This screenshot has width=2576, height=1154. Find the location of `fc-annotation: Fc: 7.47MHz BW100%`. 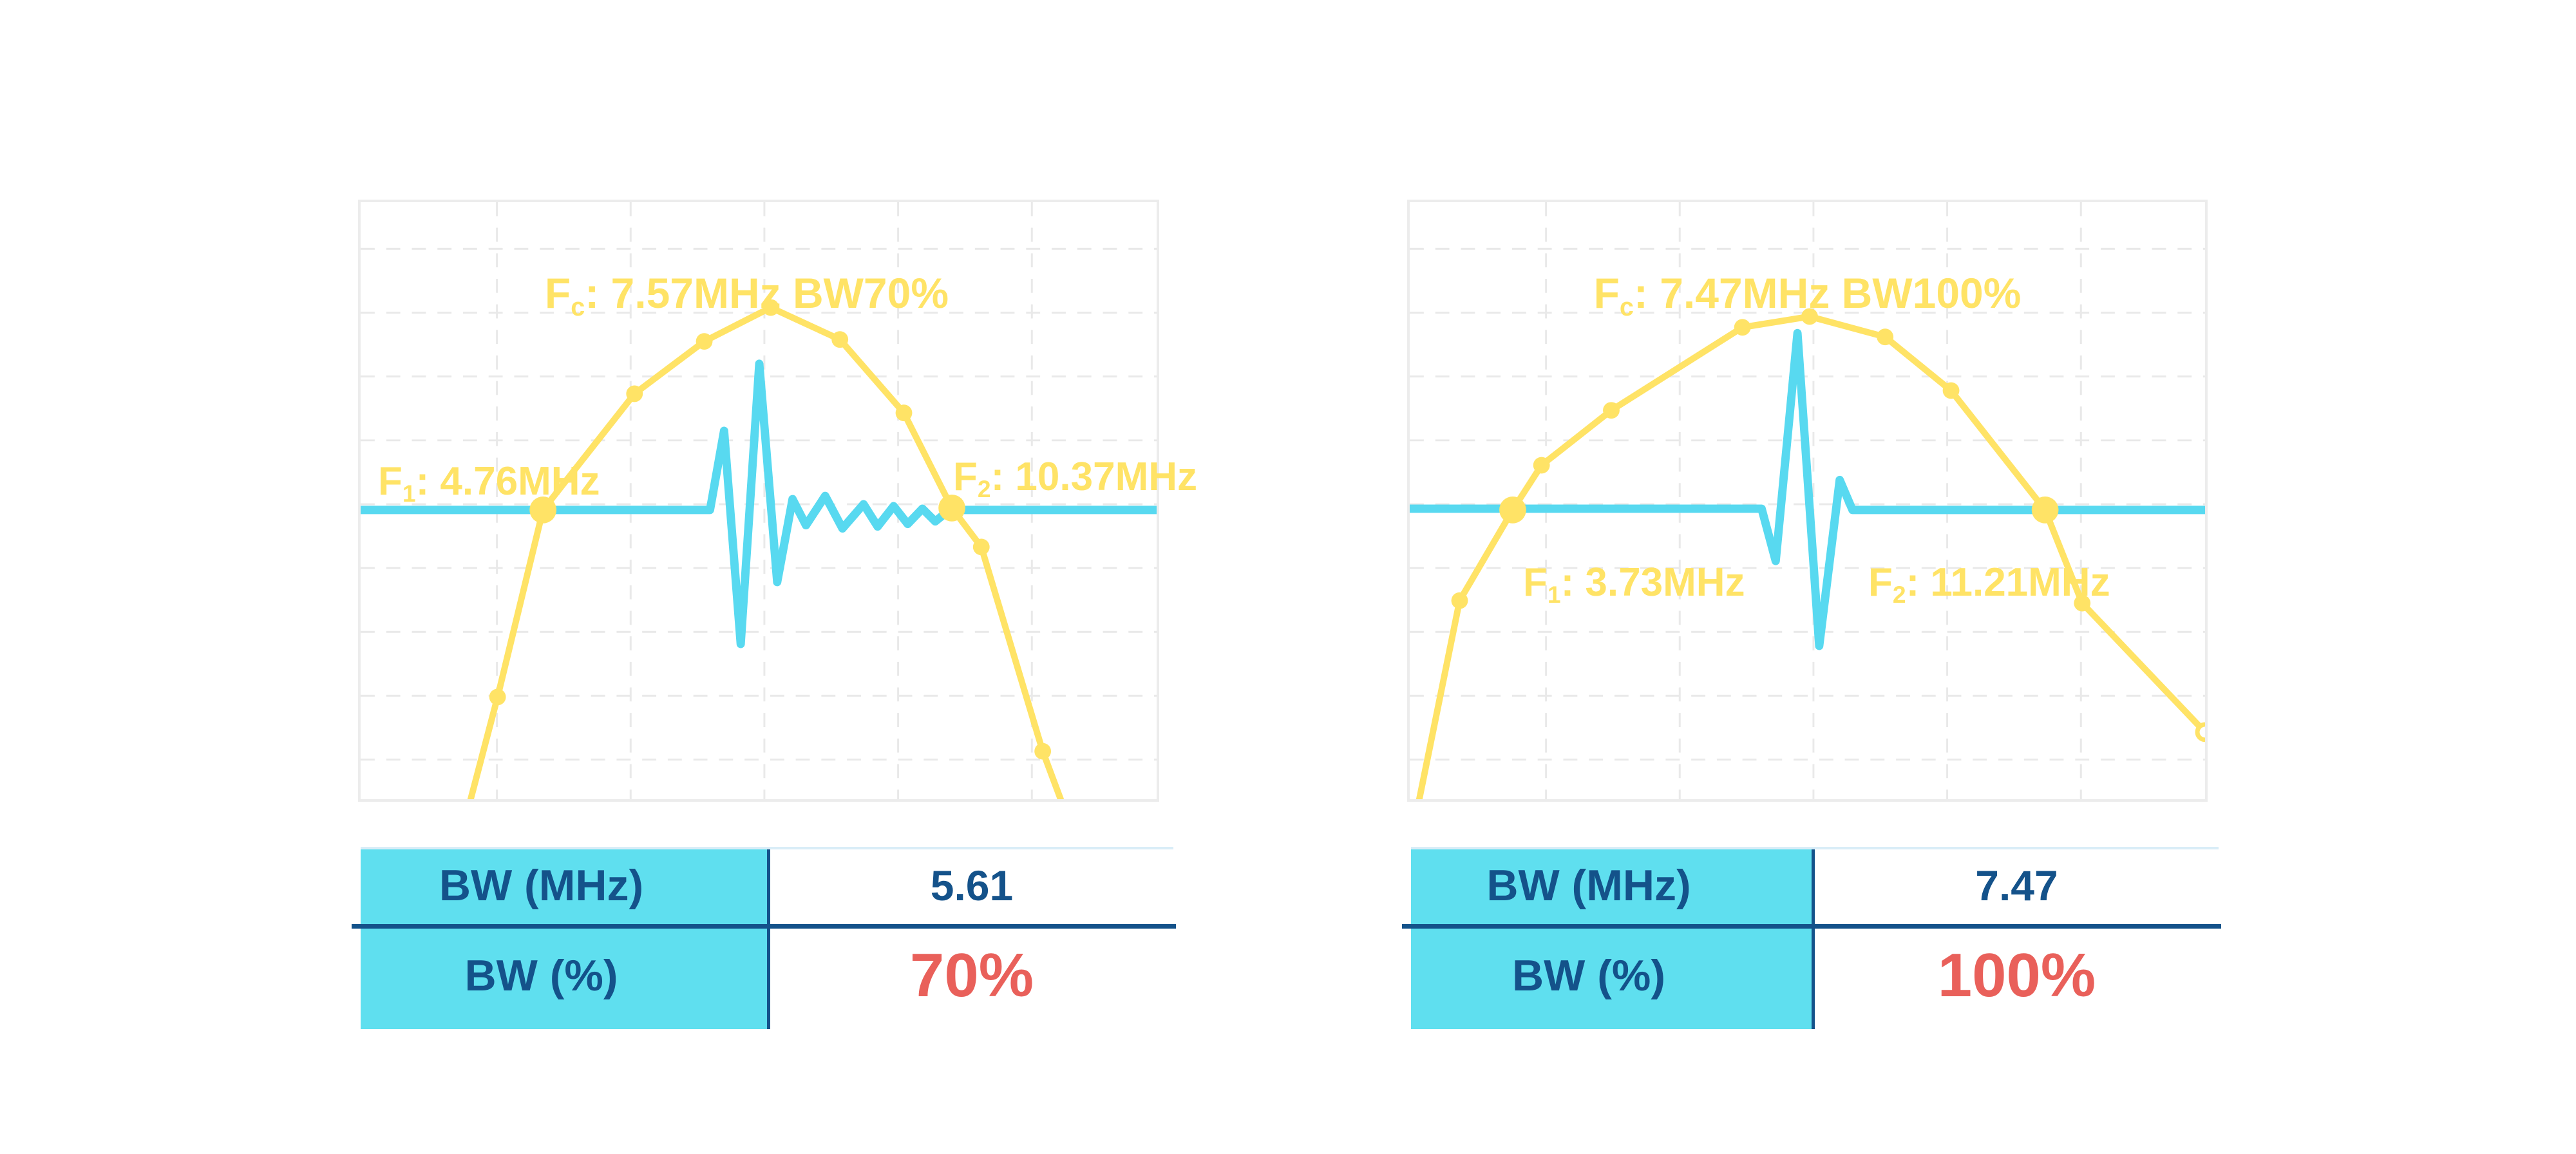

fc-annotation: Fc: 7.47MHz BW100% is located at coordinates (1808, 296).